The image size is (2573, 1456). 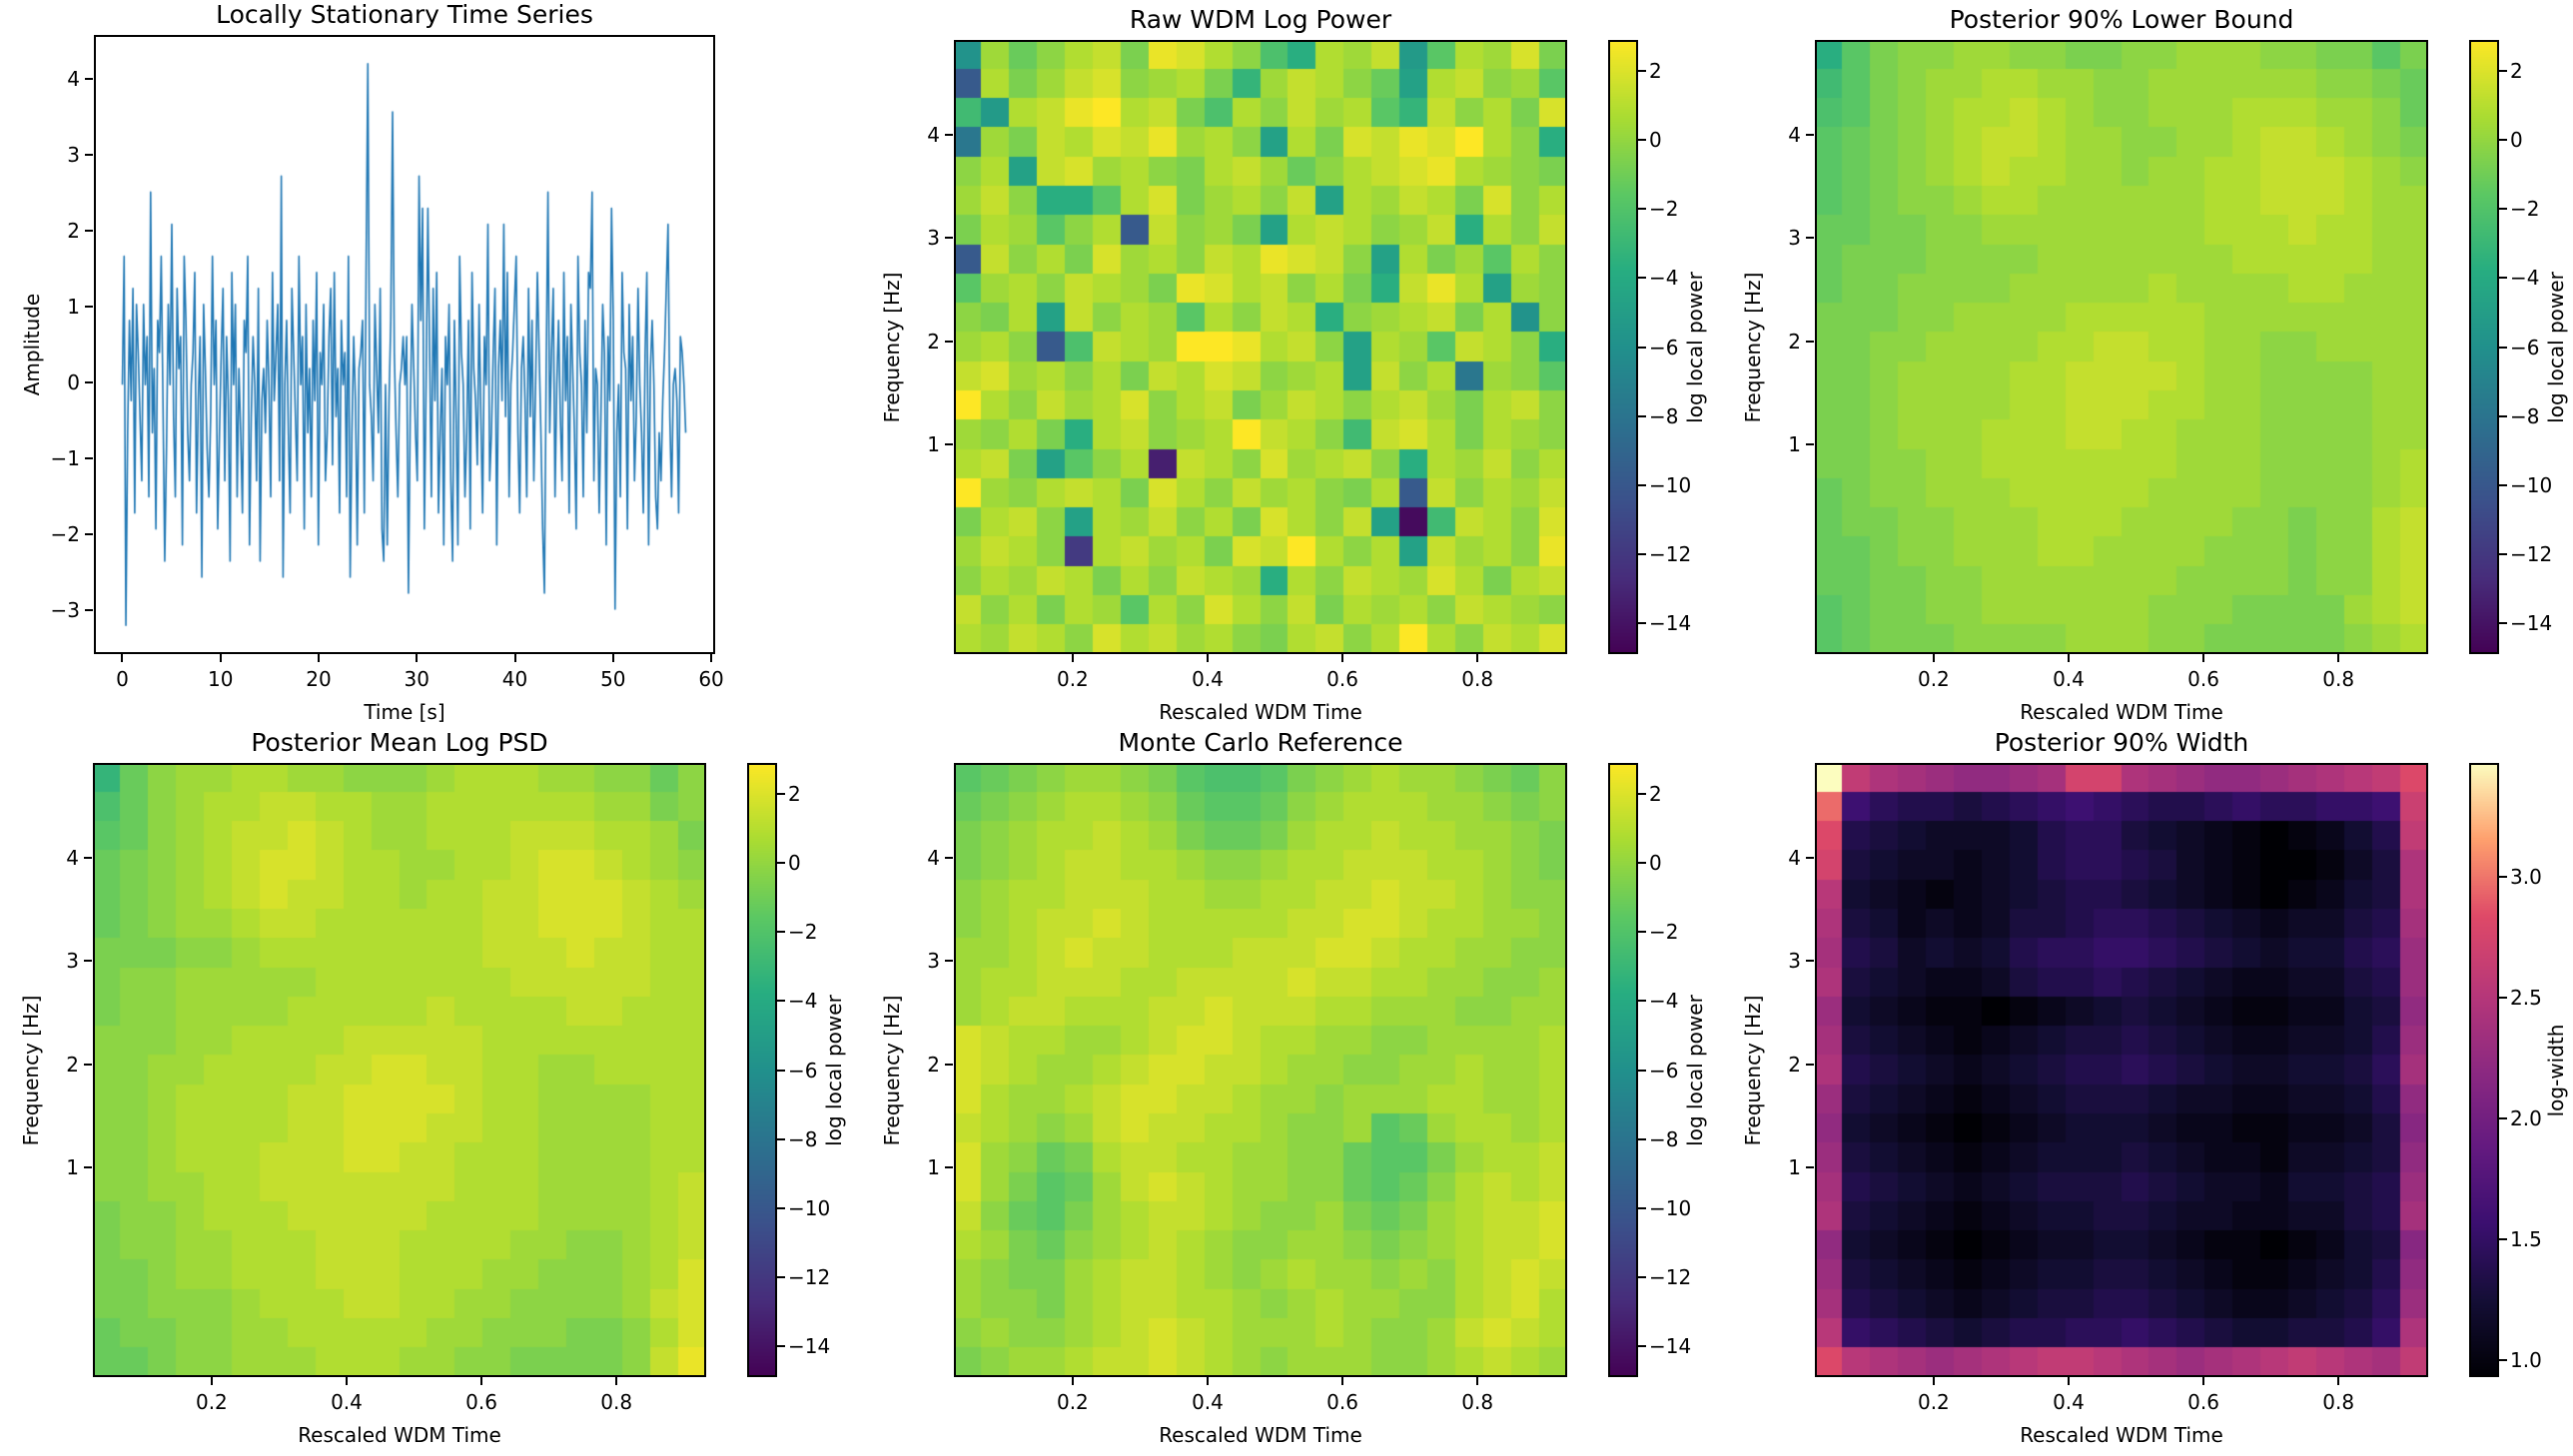 What do you see at coordinates (32, 344) in the screenshot?
I see `y-axis-label: Amplitude` at bounding box center [32, 344].